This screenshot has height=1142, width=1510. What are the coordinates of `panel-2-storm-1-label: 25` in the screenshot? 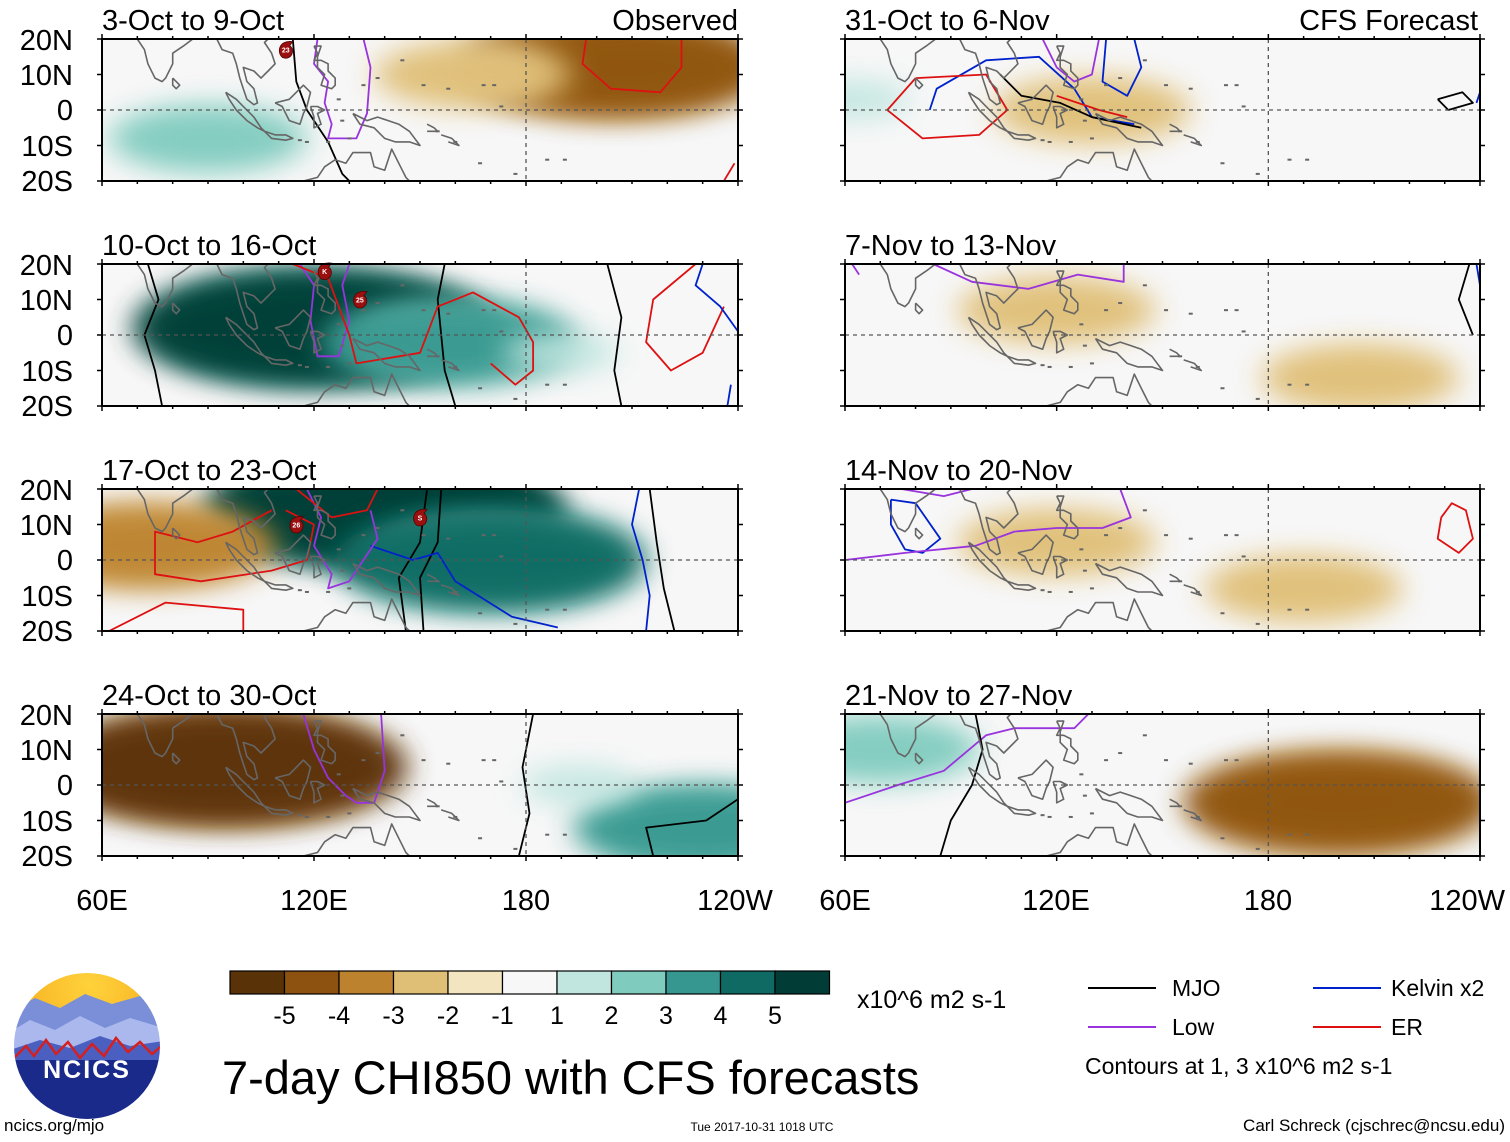 It's located at (360, 301).